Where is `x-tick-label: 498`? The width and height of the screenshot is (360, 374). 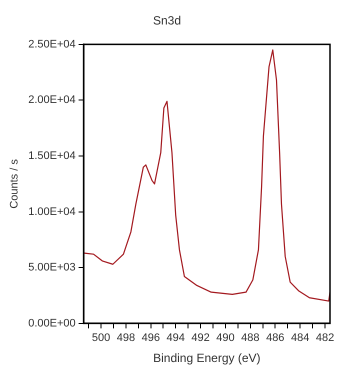 x-tick-label: 498 is located at coordinates (126, 338).